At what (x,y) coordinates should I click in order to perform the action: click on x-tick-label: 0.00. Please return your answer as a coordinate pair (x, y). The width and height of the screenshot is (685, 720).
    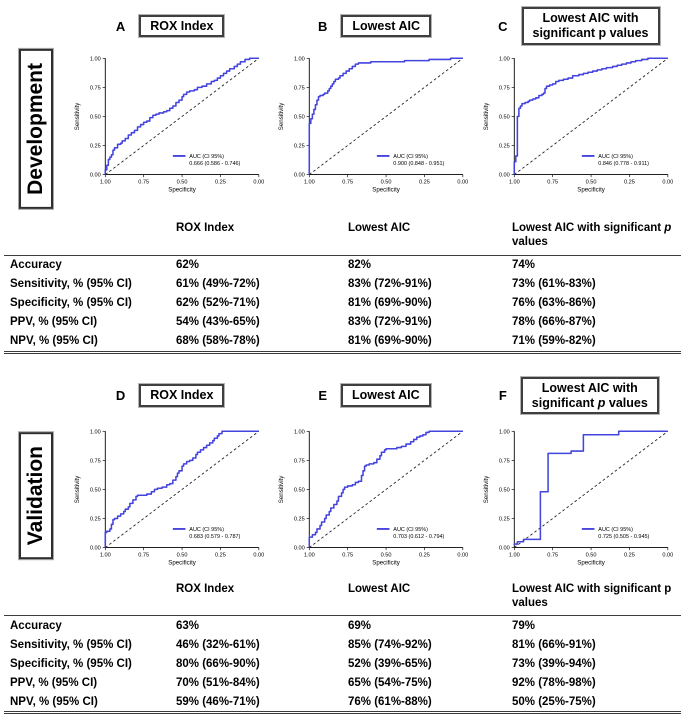
    Looking at the image, I should click on (667, 555).